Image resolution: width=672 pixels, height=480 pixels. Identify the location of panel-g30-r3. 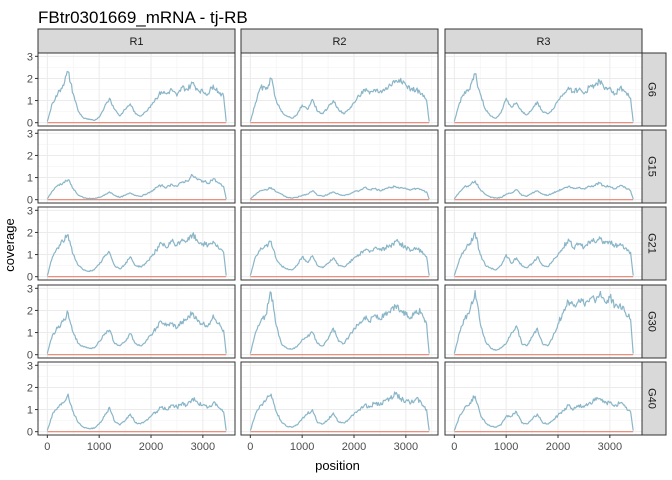
(543, 321).